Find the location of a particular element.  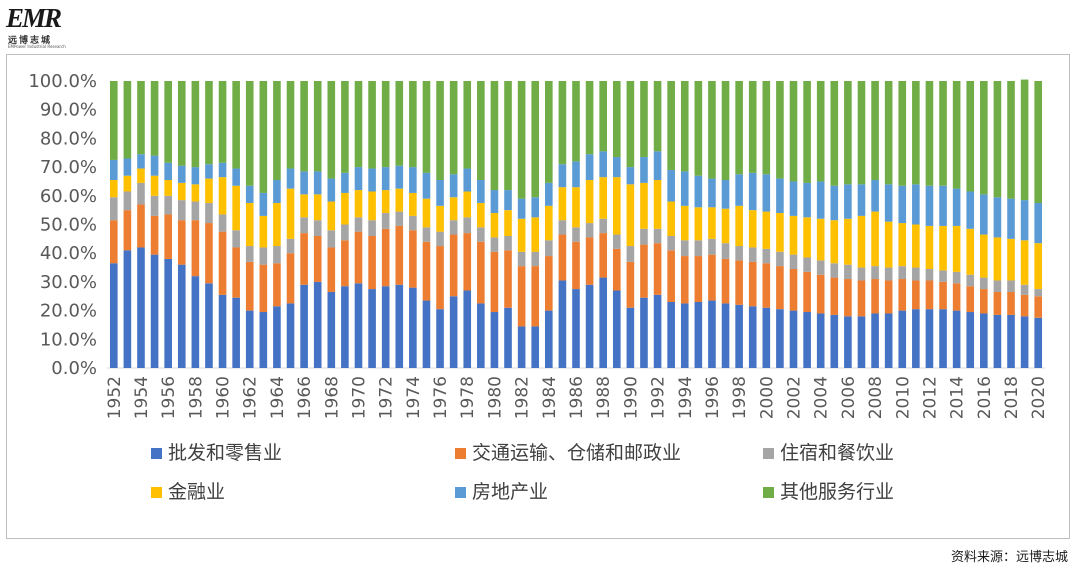

y-tick-label: 0.0% is located at coordinates (74, 368).